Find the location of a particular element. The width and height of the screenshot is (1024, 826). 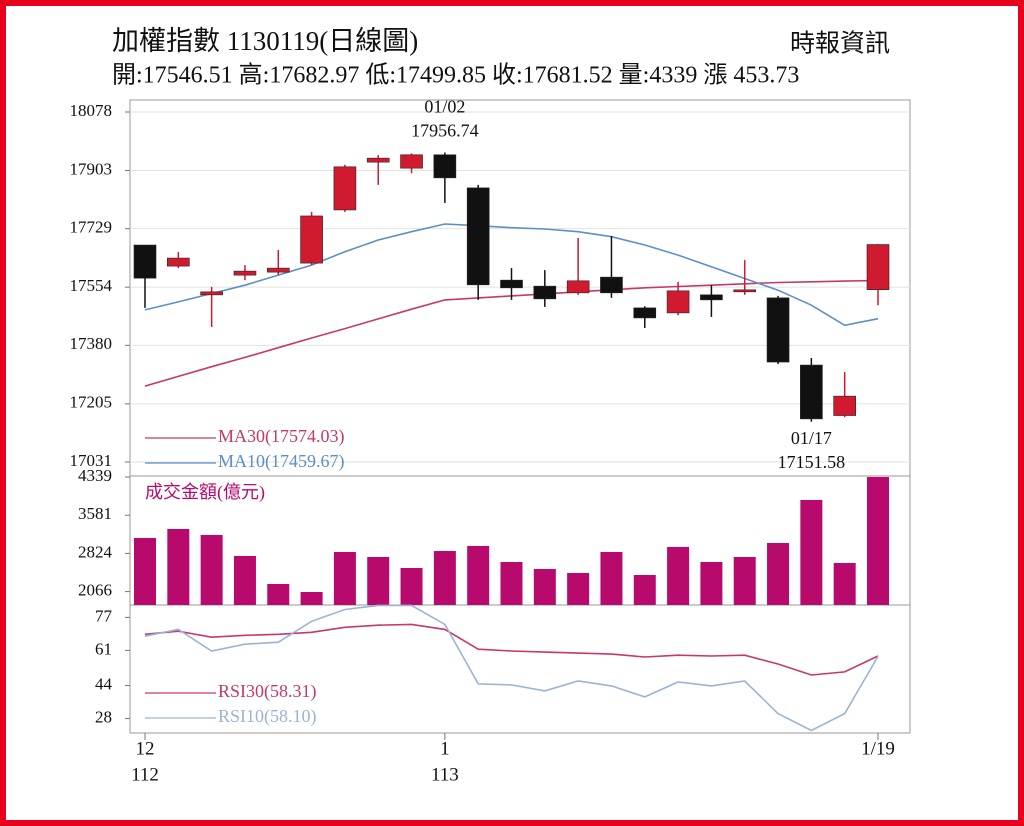

y-tick-label: 17031 is located at coordinates (91, 460).